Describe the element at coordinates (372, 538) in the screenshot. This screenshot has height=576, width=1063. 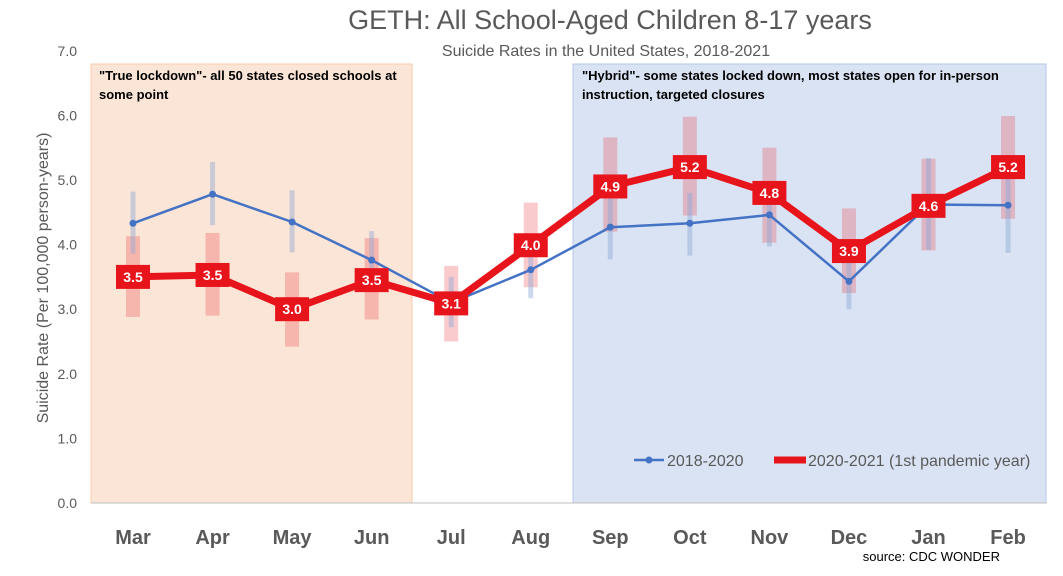
I see `x-tick-label: Jun` at that location.